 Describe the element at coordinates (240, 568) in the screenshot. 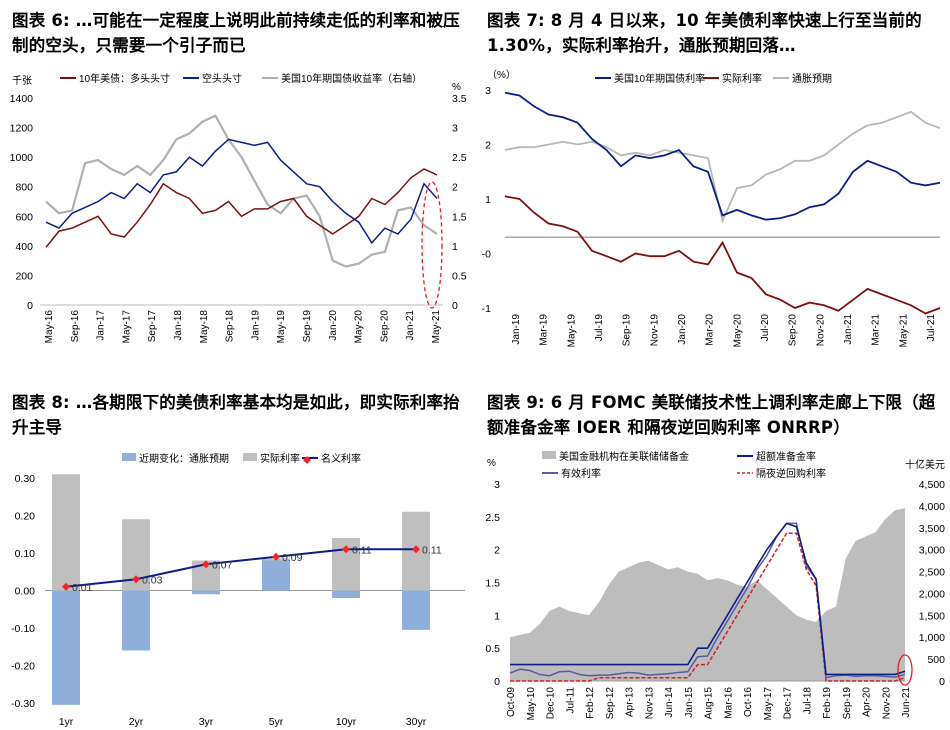

I see `fig8-nominal-line` at that location.